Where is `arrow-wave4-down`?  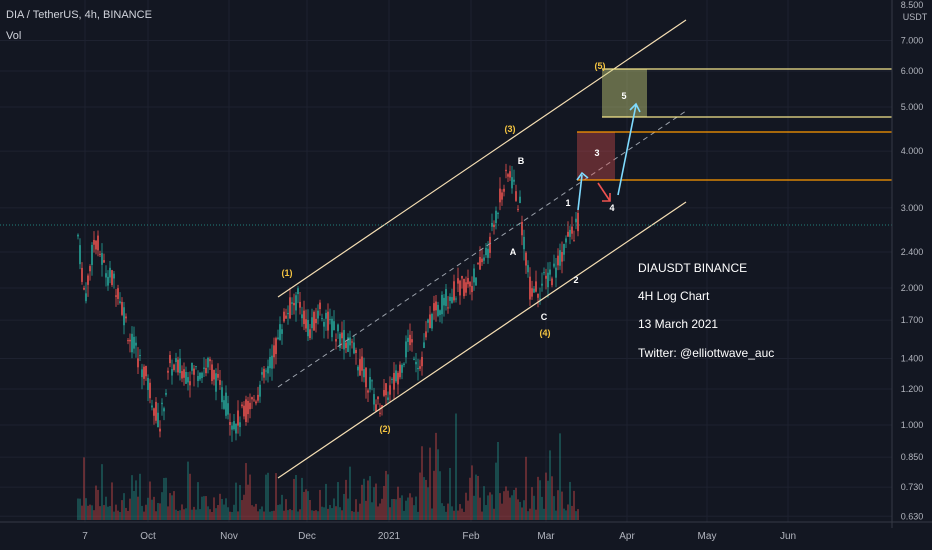
arrow-wave4-down is located at coordinates (604, 192).